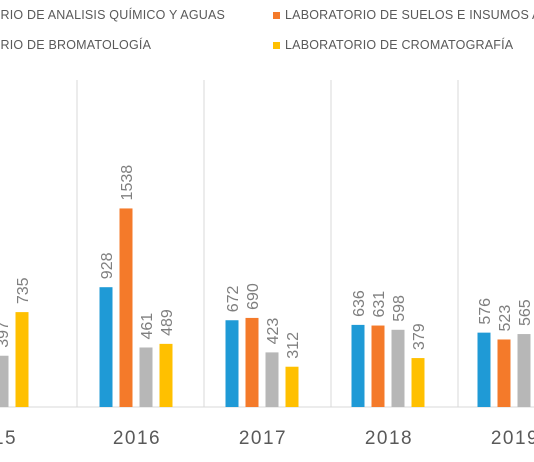  Describe the element at coordinates (127, 183) in the screenshot. I see `data-label: 1538` at that location.